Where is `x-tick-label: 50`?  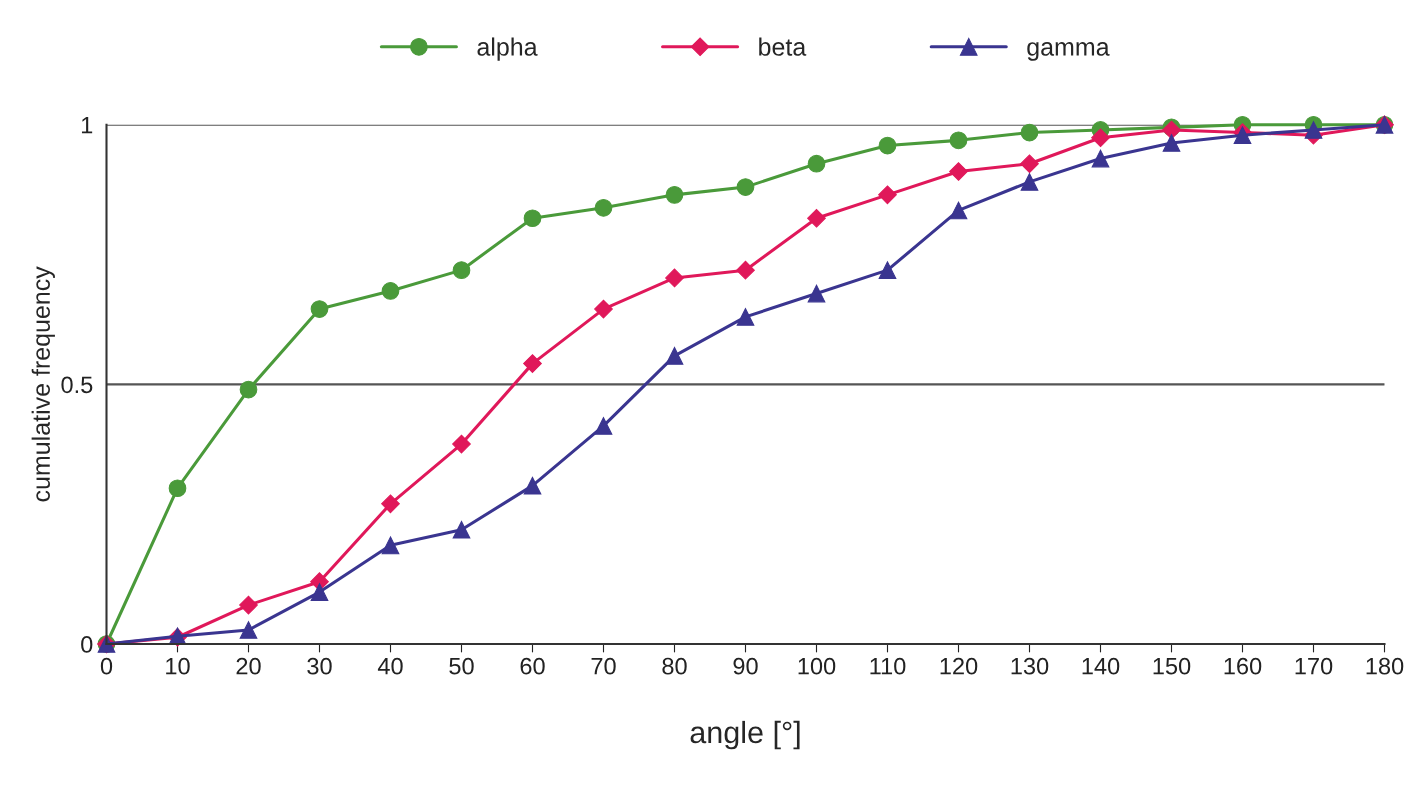 x-tick-label: 50 is located at coordinates (461, 666).